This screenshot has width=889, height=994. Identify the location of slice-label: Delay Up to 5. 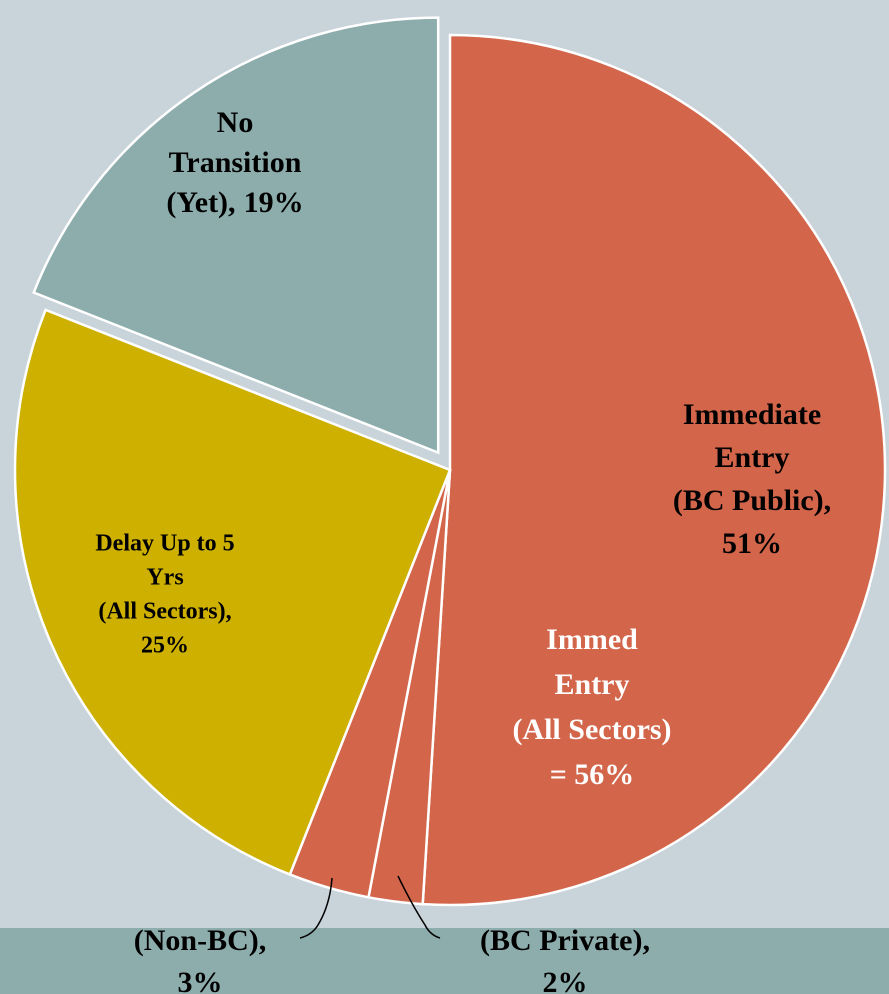
(164, 544).